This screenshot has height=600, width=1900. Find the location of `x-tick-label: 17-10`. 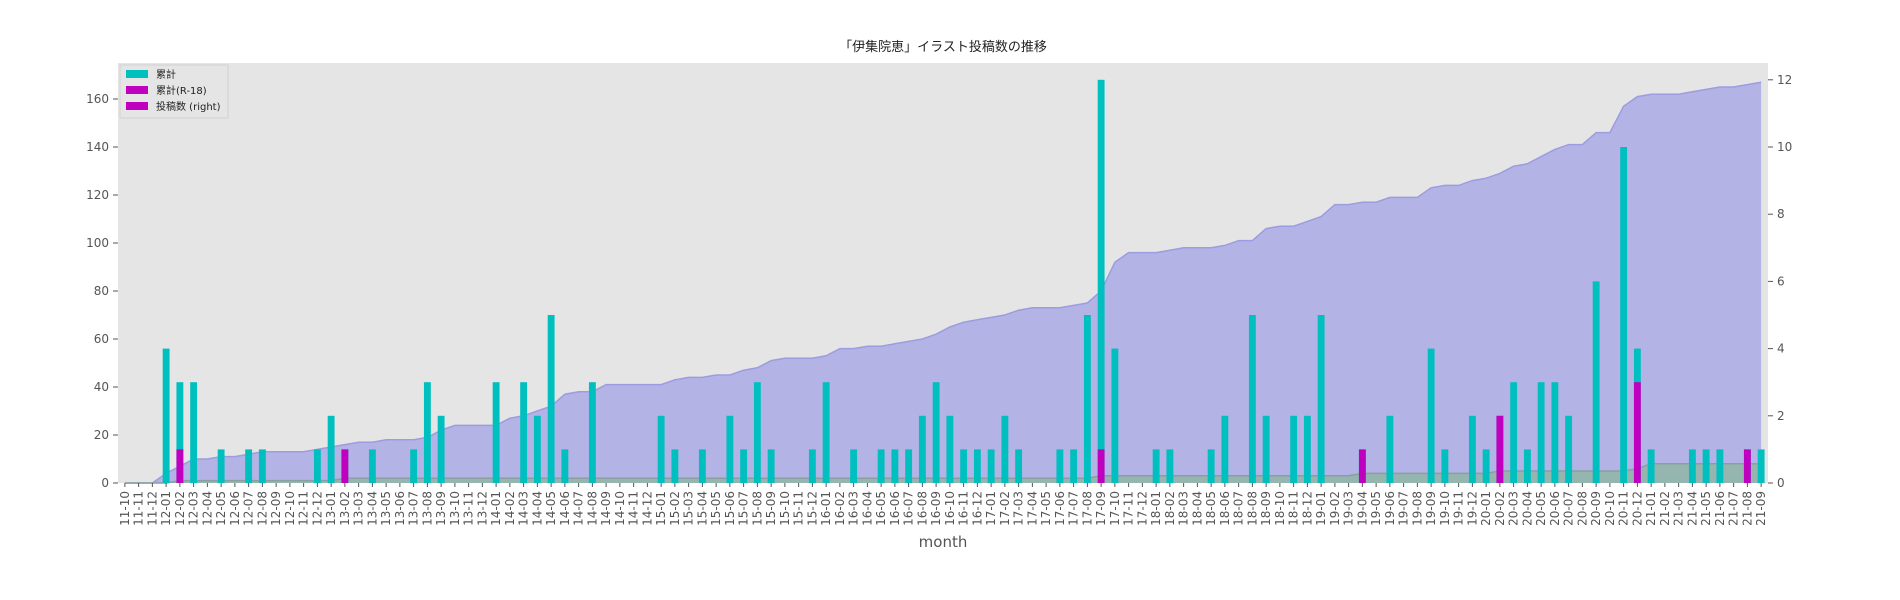

x-tick-label: 17-10 is located at coordinates (1115, 508).